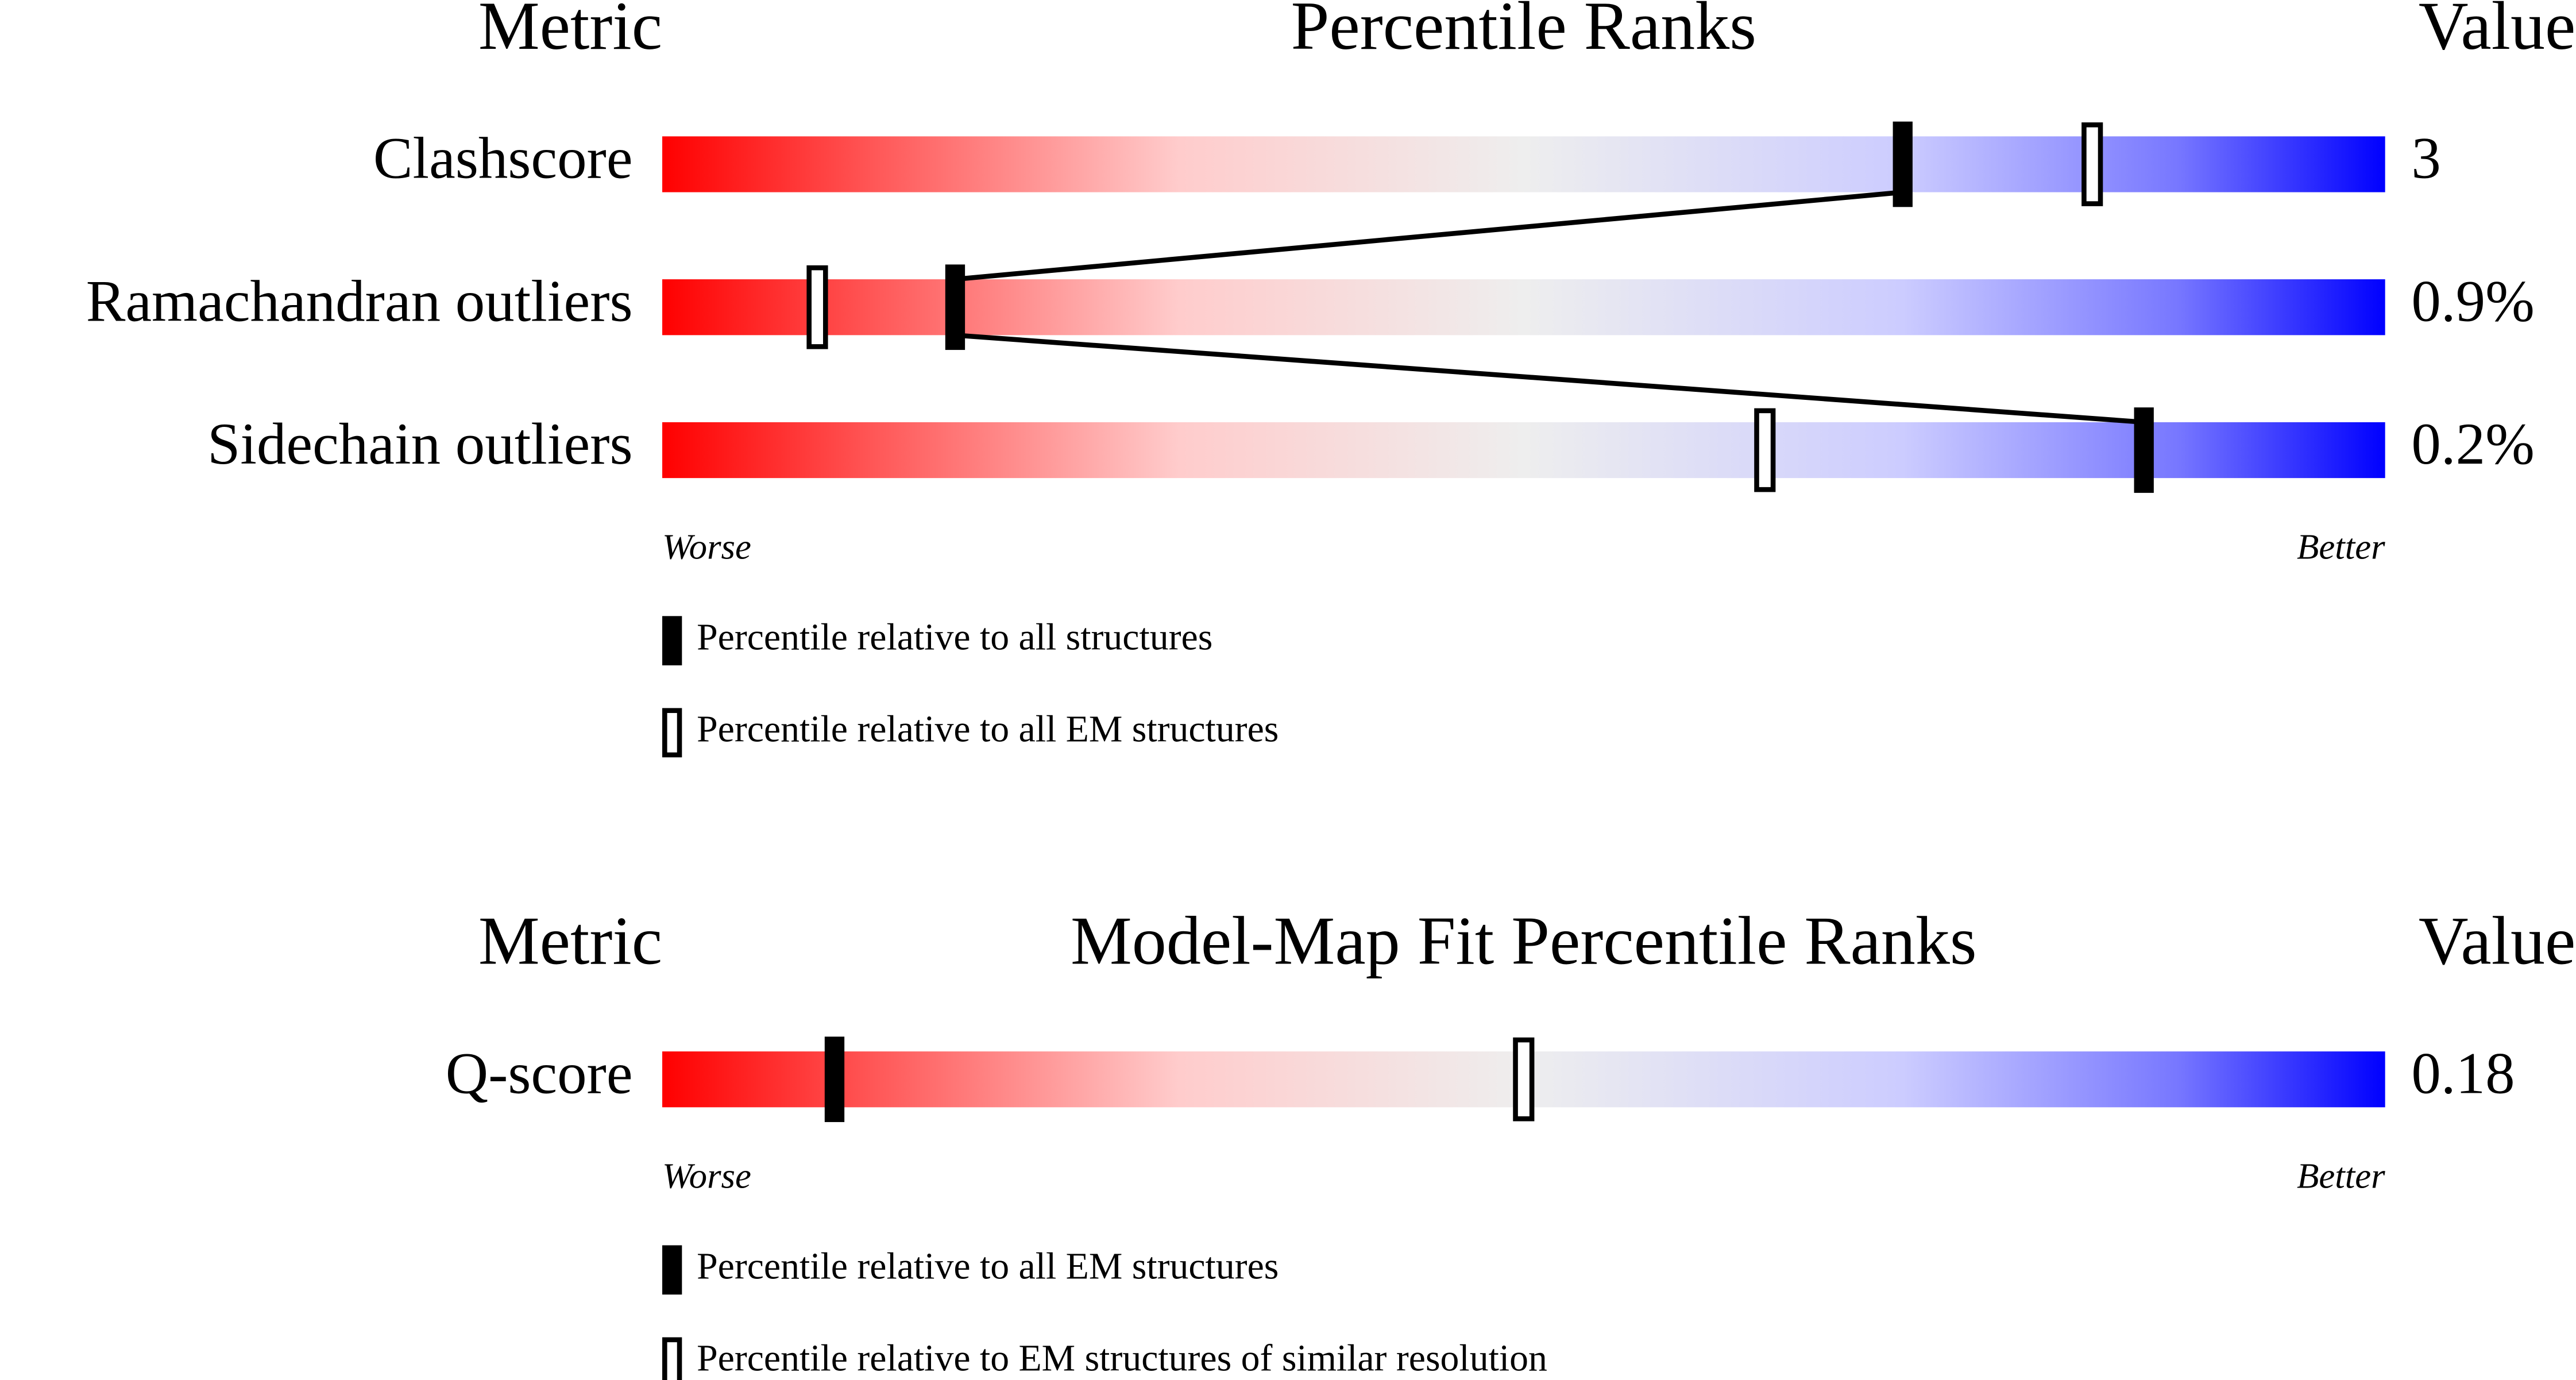 This screenshot has height=1380, width=2576. I want to click on metric-label: Sidechain outliers, so click(419, 444).